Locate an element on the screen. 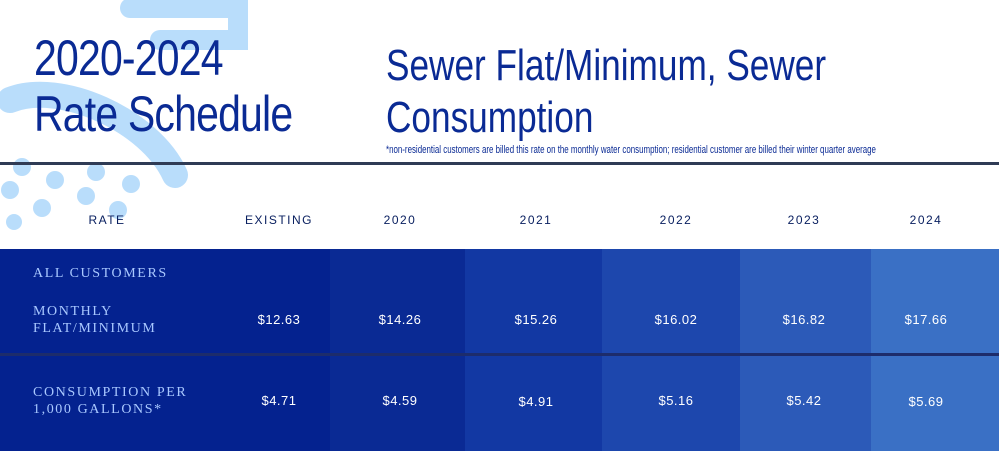  table-cell: $16.82 is located at coordinates (804, 319).